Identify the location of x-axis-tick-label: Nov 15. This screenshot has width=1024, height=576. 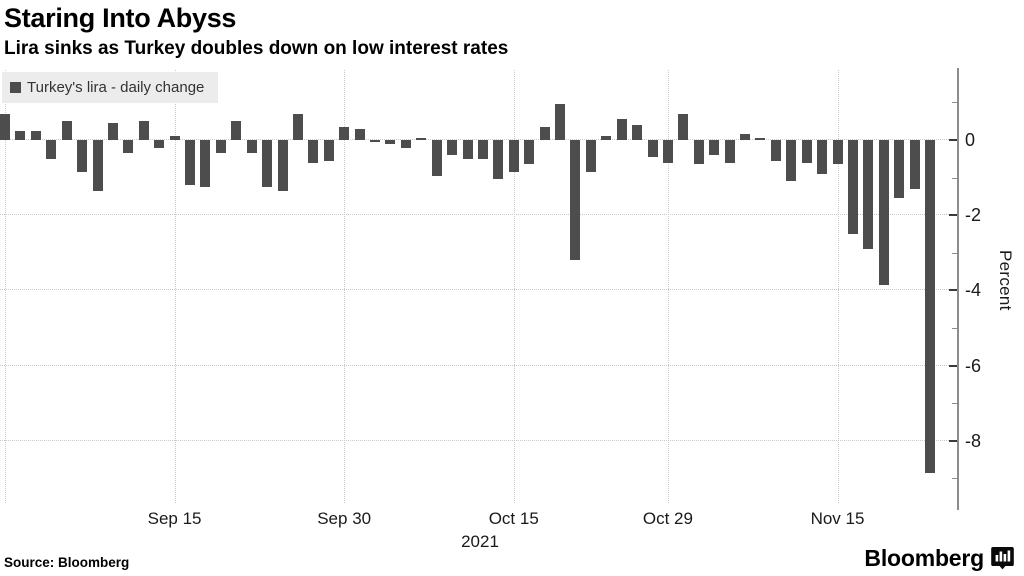
(837, 518).